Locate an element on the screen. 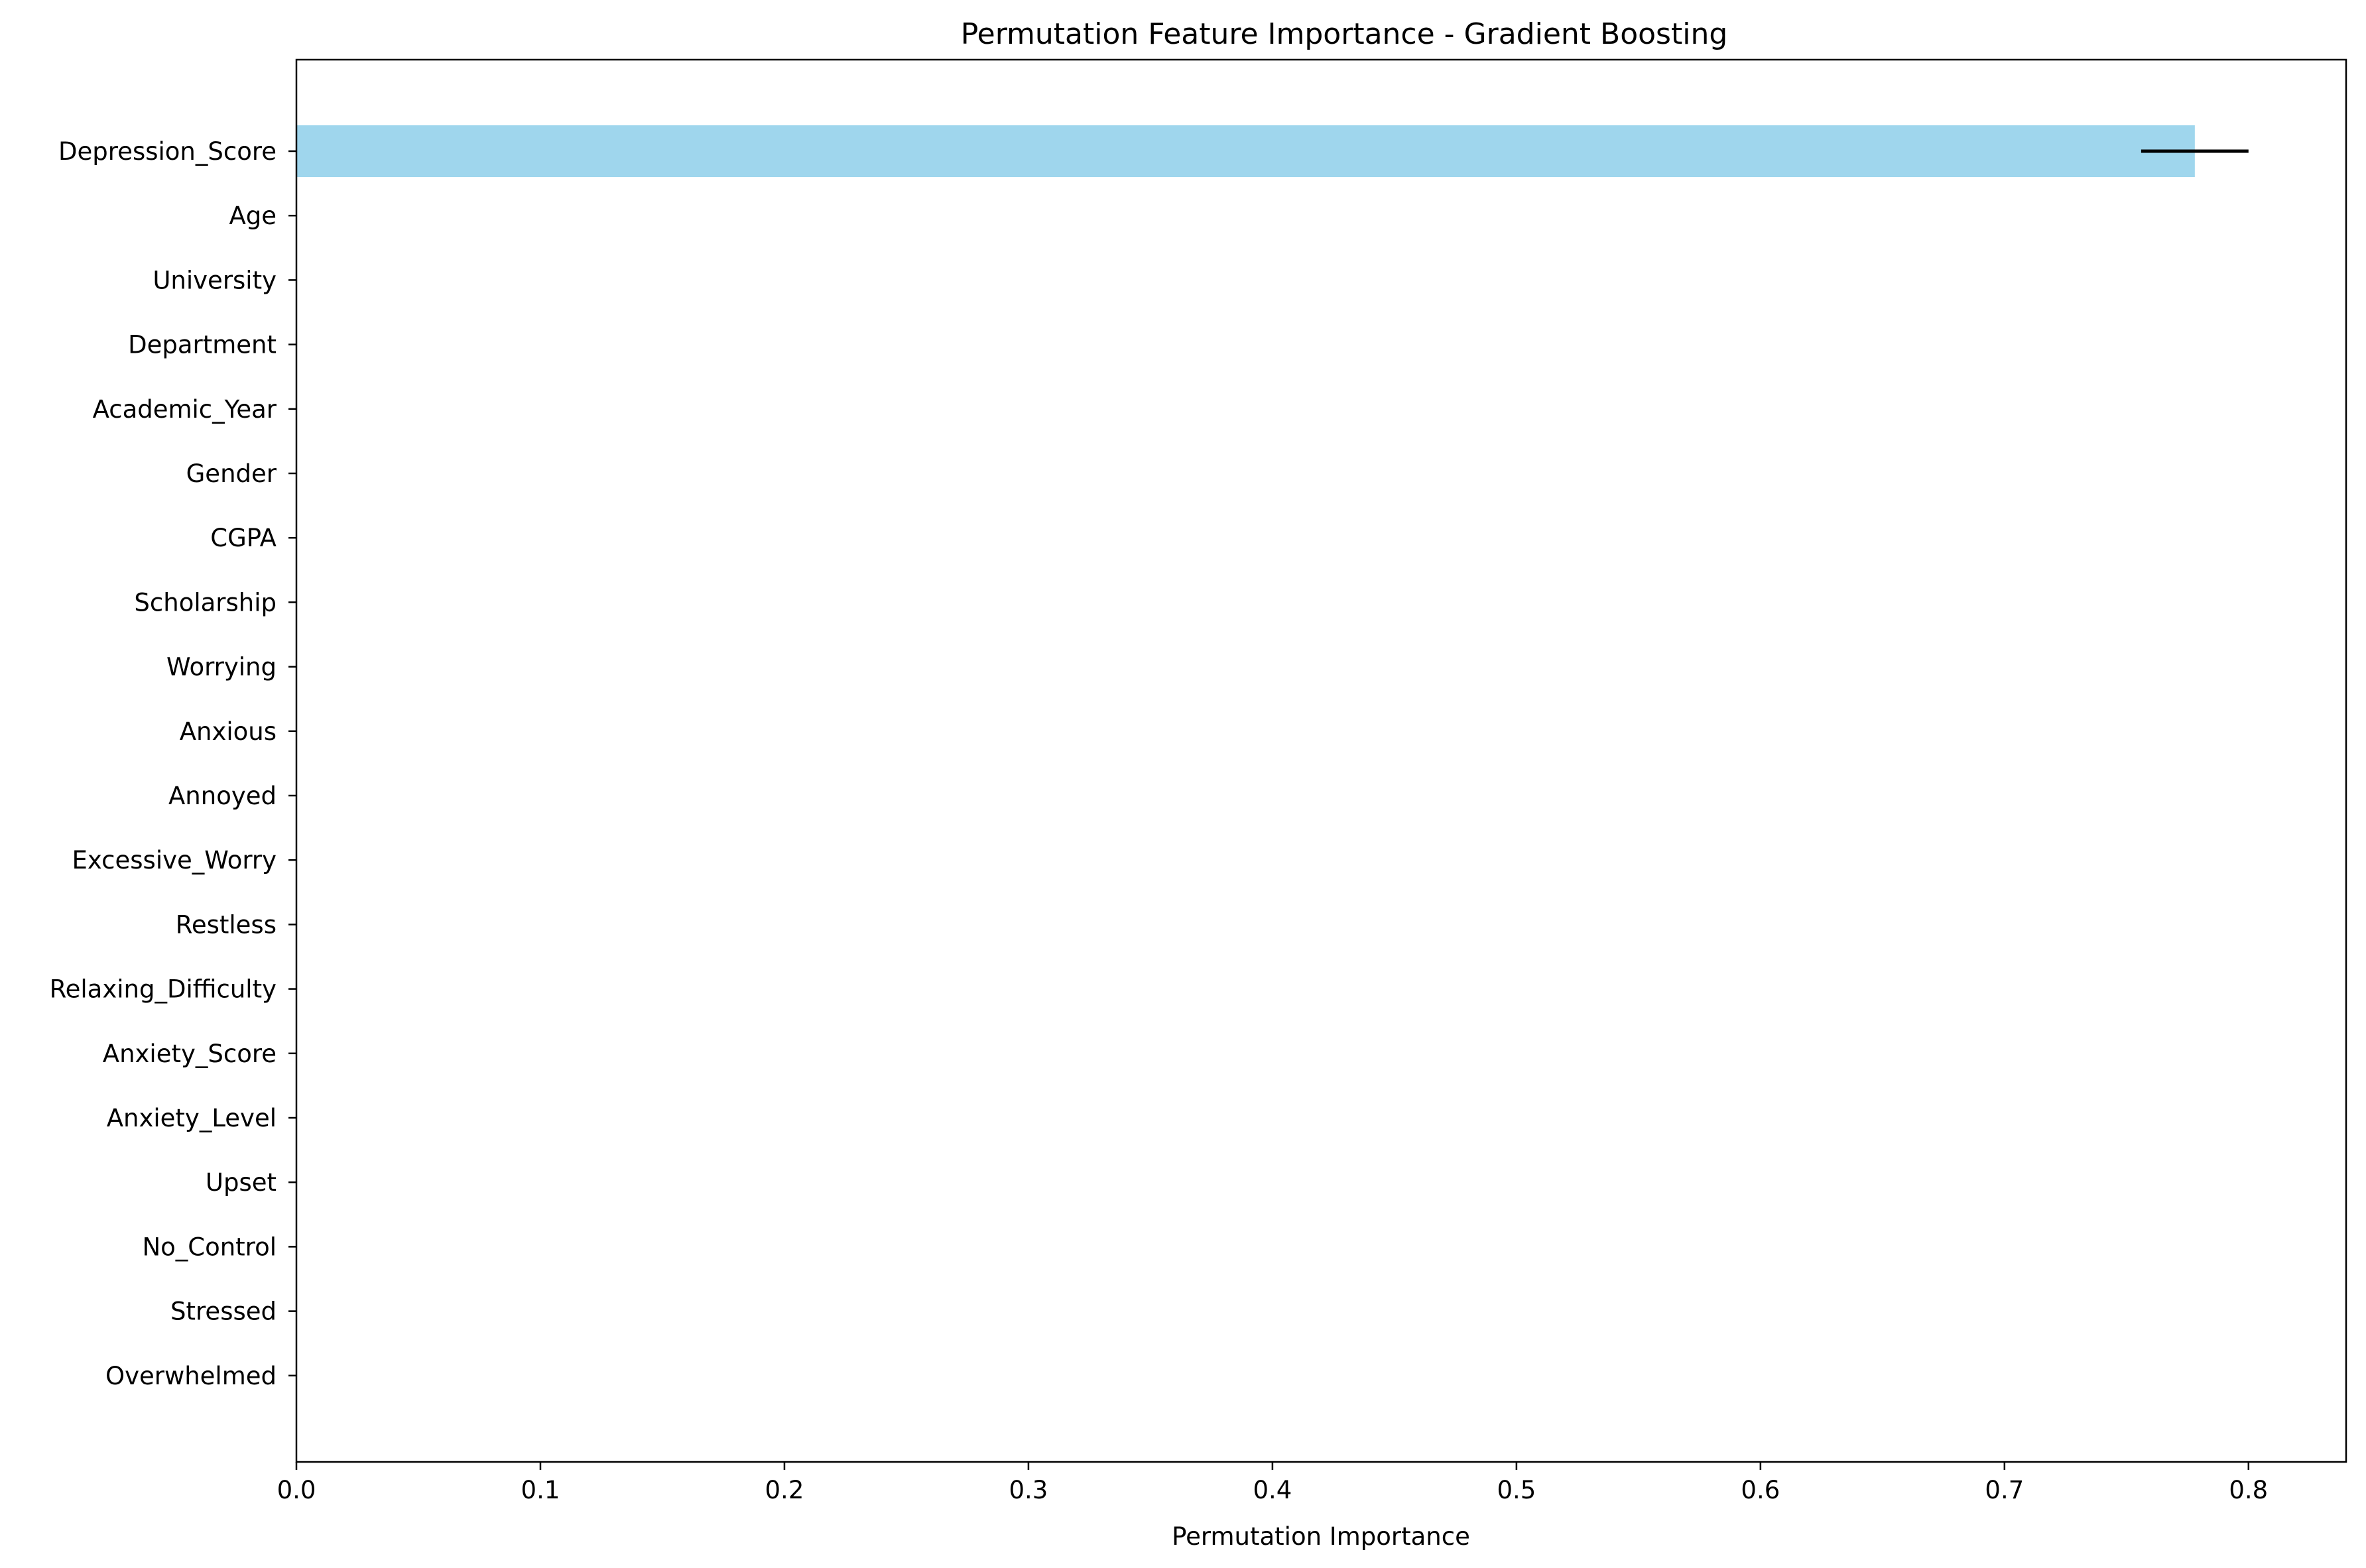  x-tick-label: 0.2 is located at coordinates (785, 1490).